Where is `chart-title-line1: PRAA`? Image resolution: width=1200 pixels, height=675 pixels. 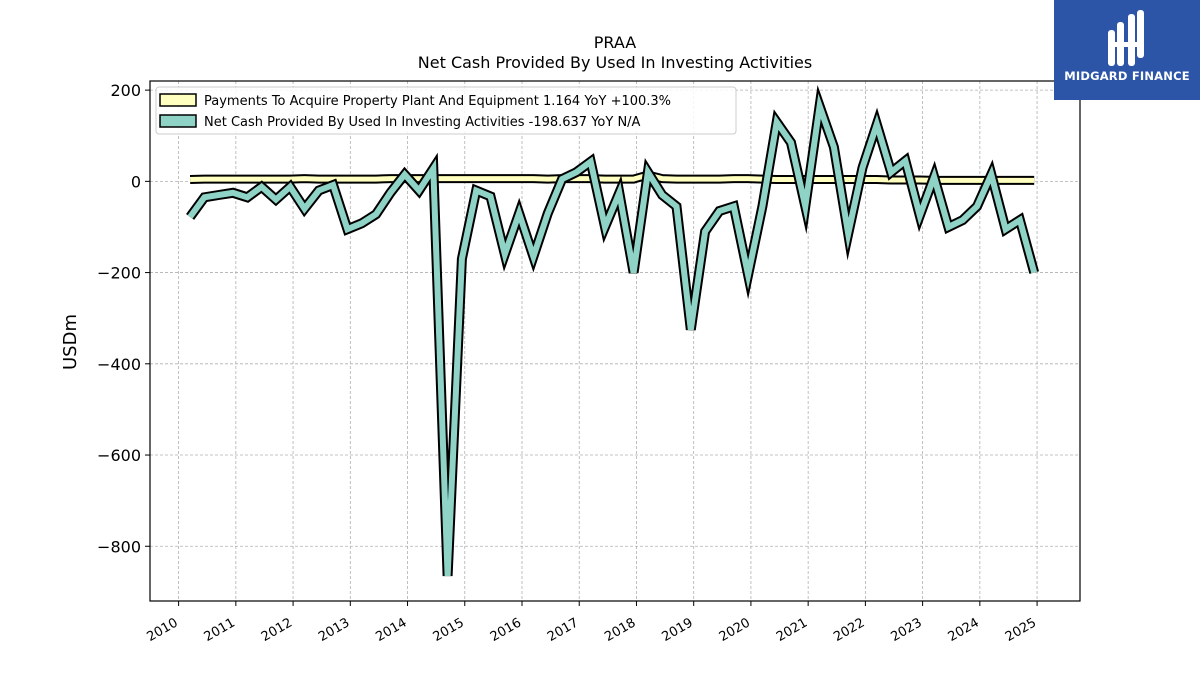 chart-title-line1: PRAA is located at coordinates (615, 42).